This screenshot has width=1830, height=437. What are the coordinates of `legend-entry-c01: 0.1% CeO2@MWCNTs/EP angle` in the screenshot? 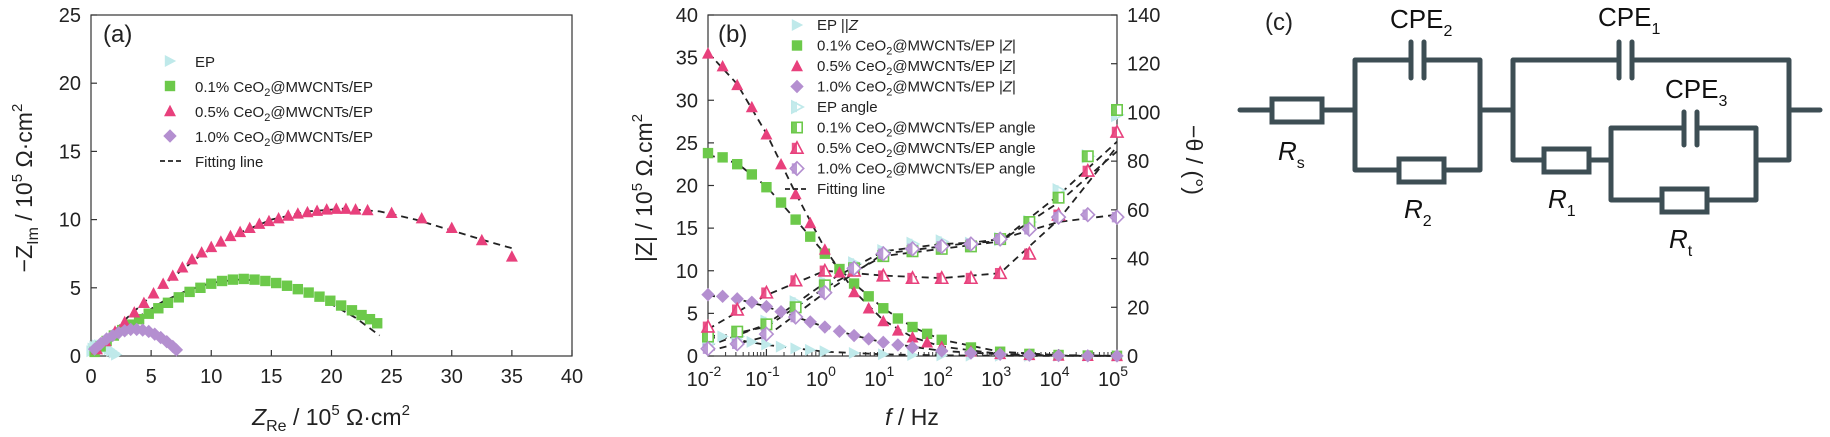 It's located at (926, 130).